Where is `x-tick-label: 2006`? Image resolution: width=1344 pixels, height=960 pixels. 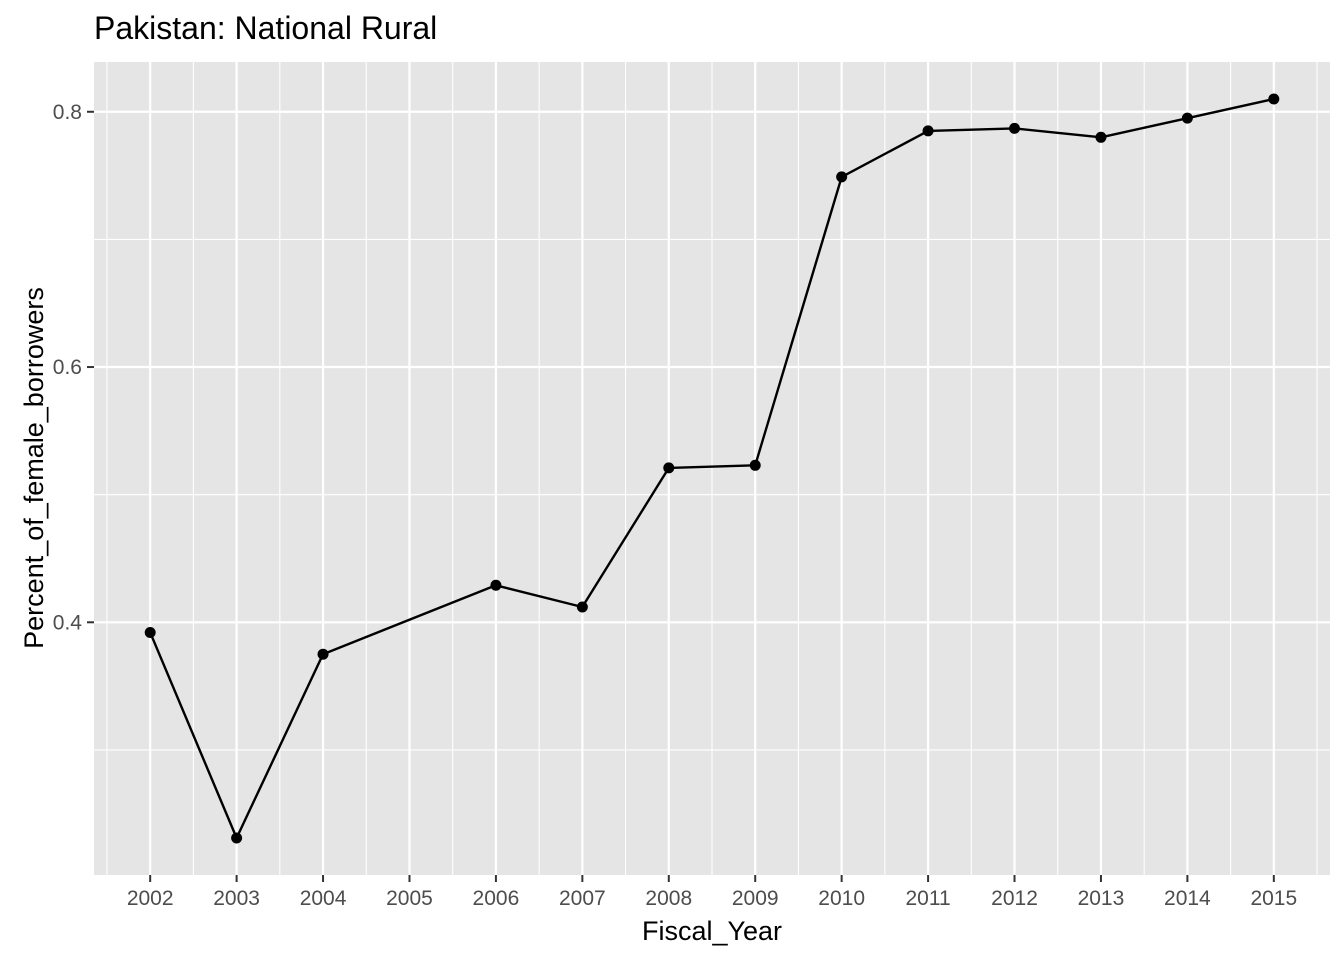
x-tick-label: 2006 is located at coordinates (496, 898).